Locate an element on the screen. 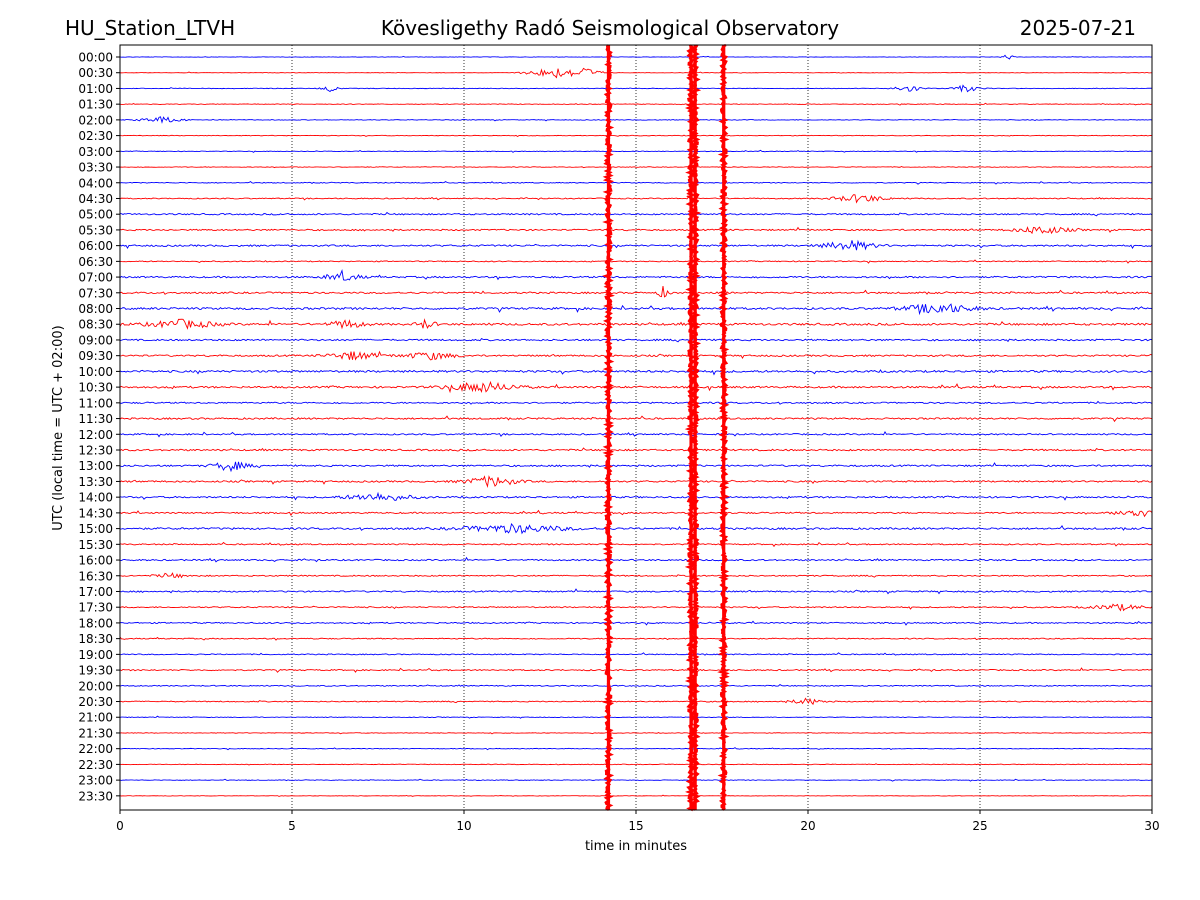 This screenshot has height=900, width=1200. y-tick-label: 14:00 is located at coordinates (95, 498).